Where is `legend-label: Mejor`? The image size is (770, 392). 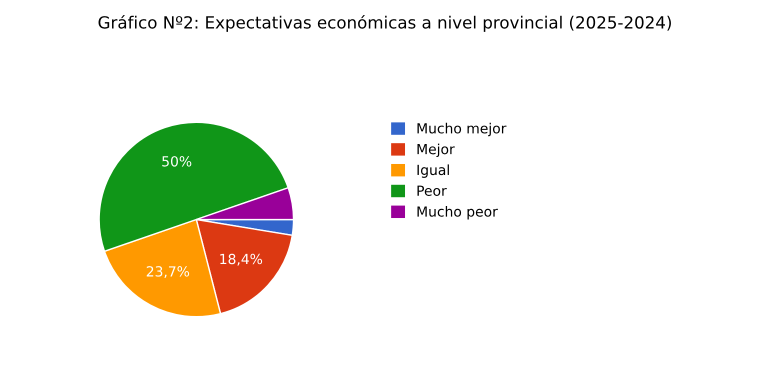 legend-label: Mejor is located at coordinates (436, 151).